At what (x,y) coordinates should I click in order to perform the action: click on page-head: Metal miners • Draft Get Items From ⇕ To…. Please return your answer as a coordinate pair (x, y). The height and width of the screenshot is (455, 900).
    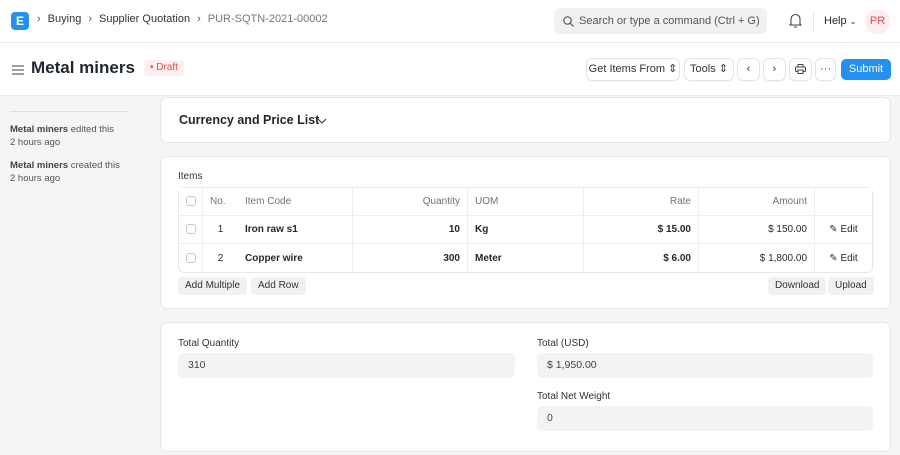
    Looking at the image, I should click on (450, 69).